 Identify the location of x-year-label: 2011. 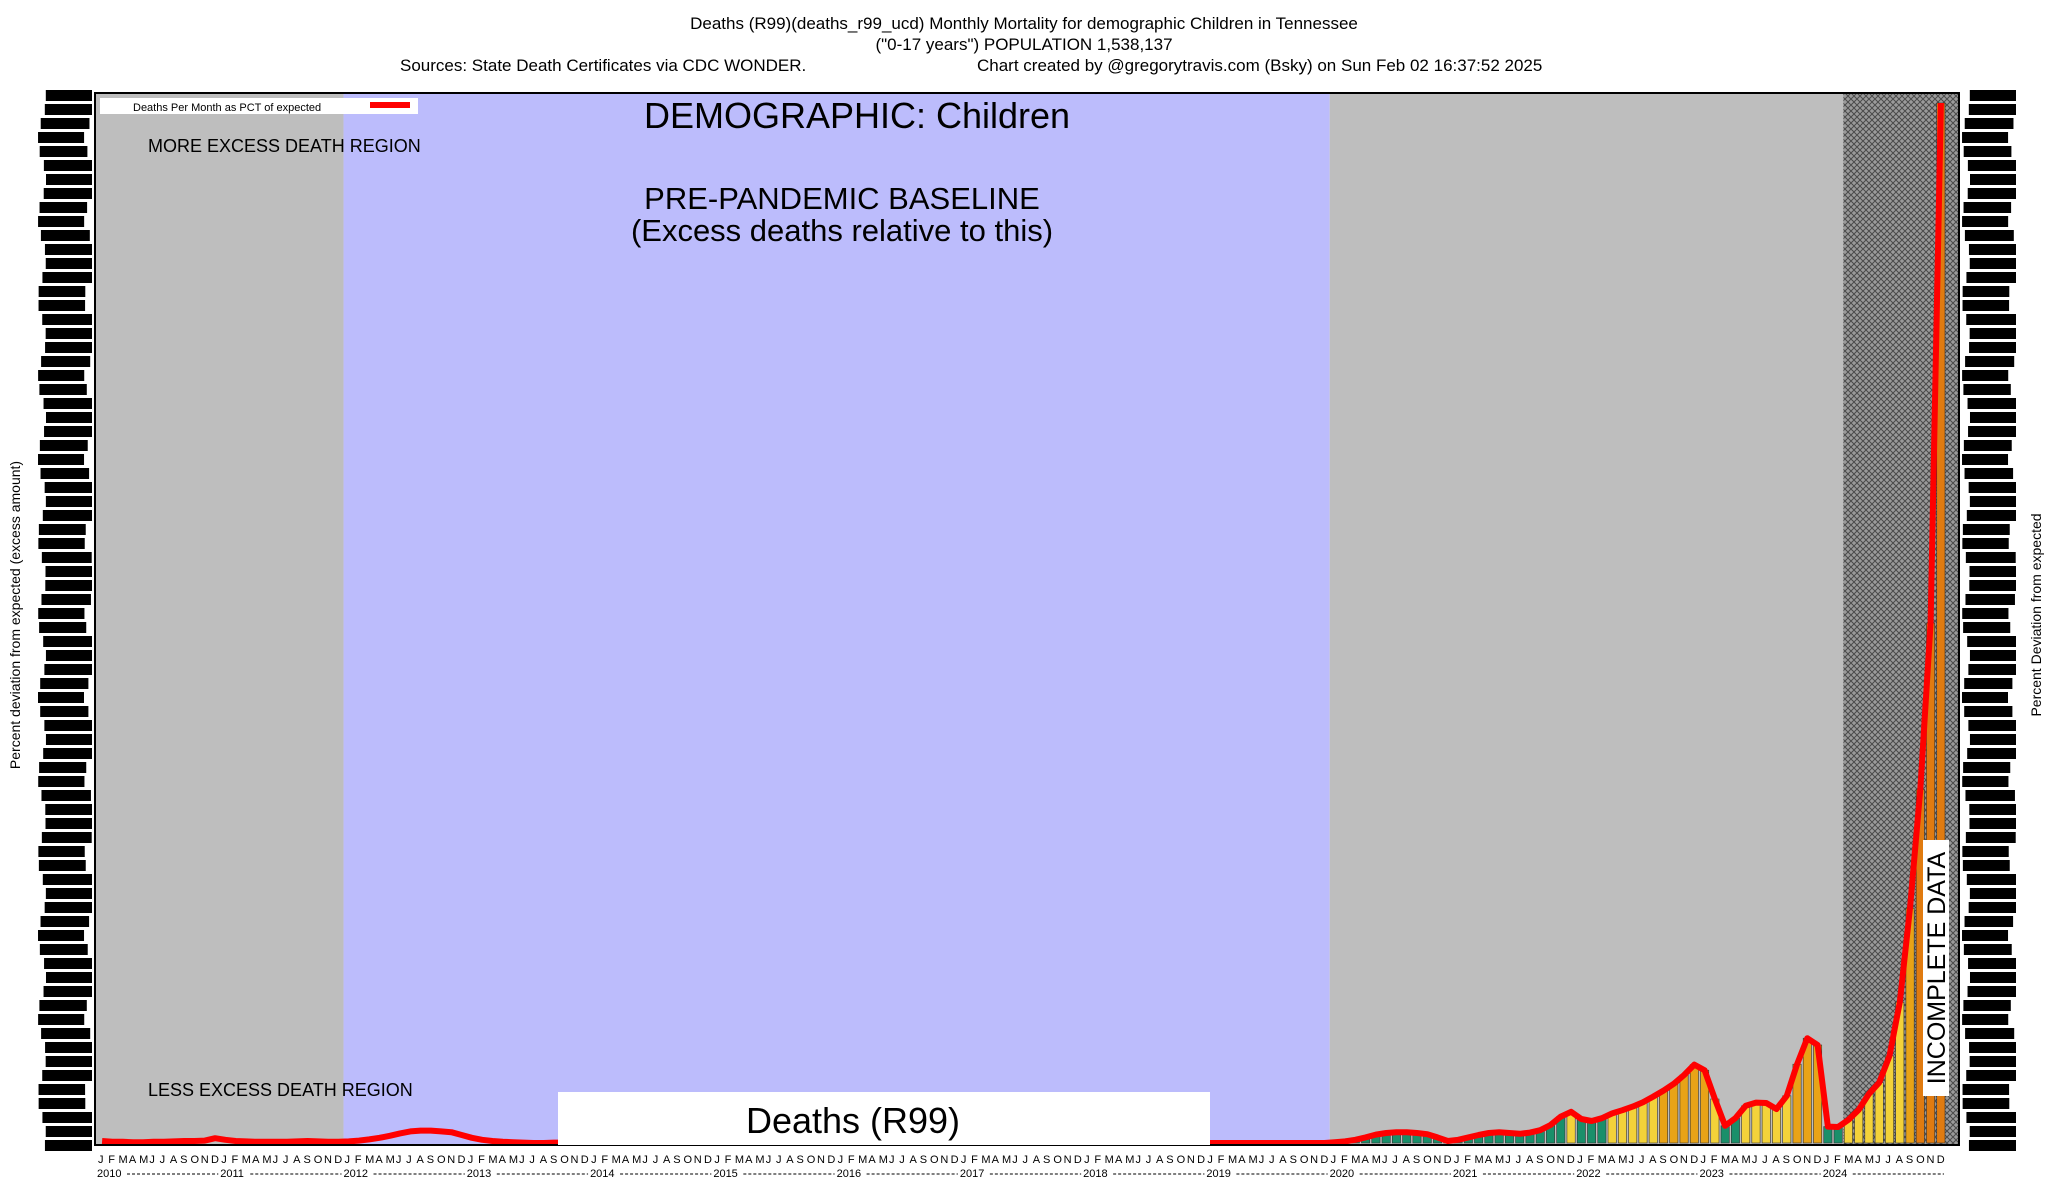
(232, 1174).